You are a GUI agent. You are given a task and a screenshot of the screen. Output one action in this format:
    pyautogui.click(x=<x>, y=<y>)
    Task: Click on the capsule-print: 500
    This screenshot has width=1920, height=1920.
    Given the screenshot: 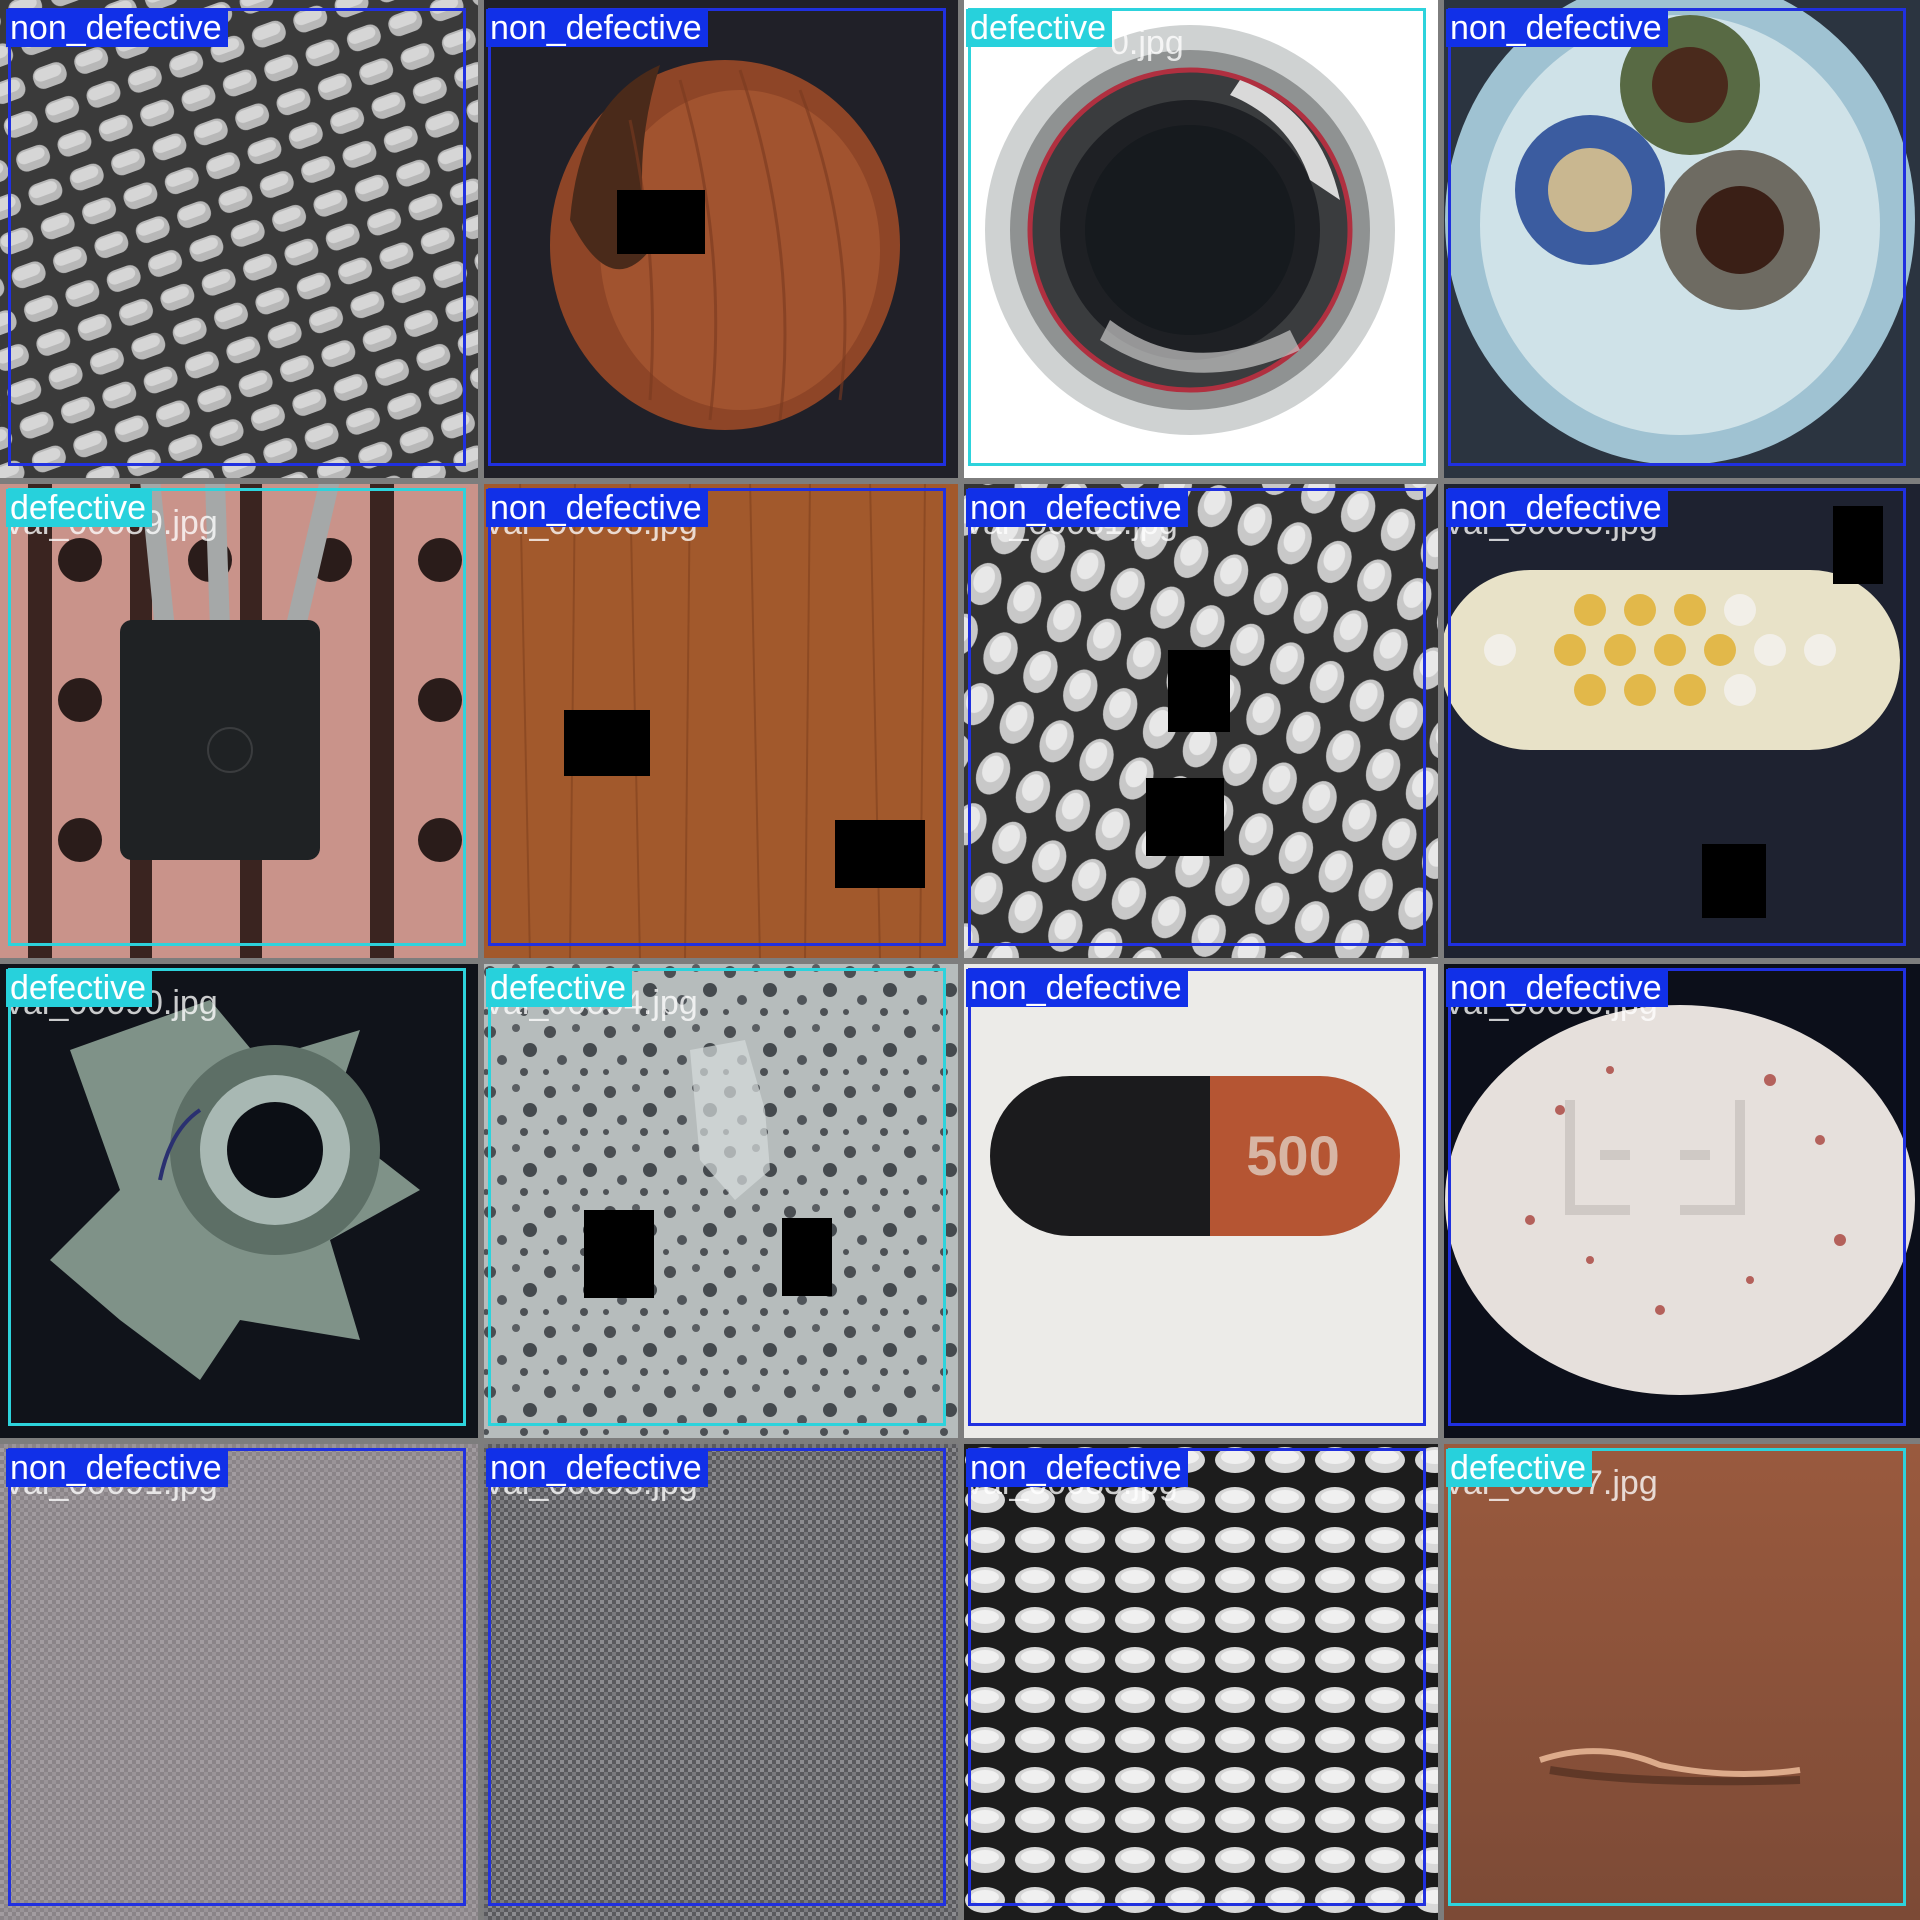 What is the action you would take?
    pyautogui.click(x=1292, y=1155)
    